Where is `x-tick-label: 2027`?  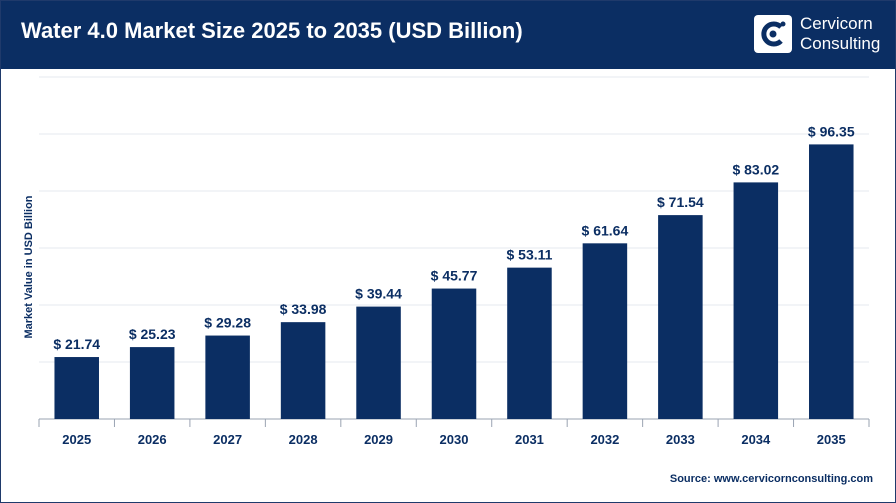
x-tick-label: 2027 is located at coordinates (227, 439).